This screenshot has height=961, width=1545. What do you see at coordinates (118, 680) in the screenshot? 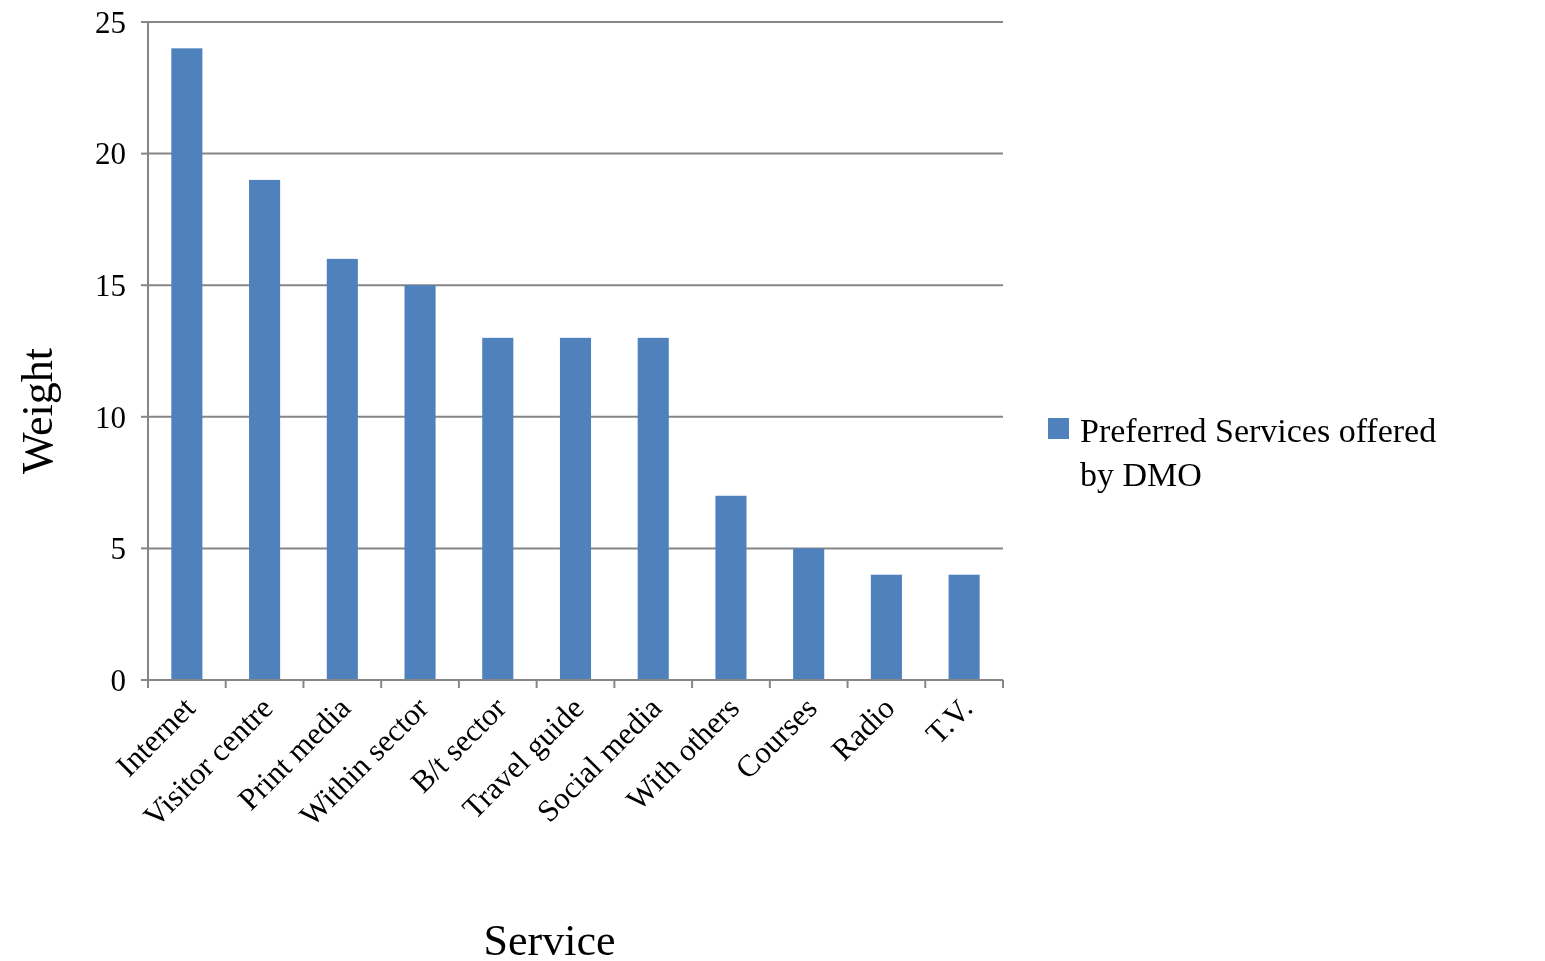
I see `y-tick-label: 0` at bounding box center [118, 680].